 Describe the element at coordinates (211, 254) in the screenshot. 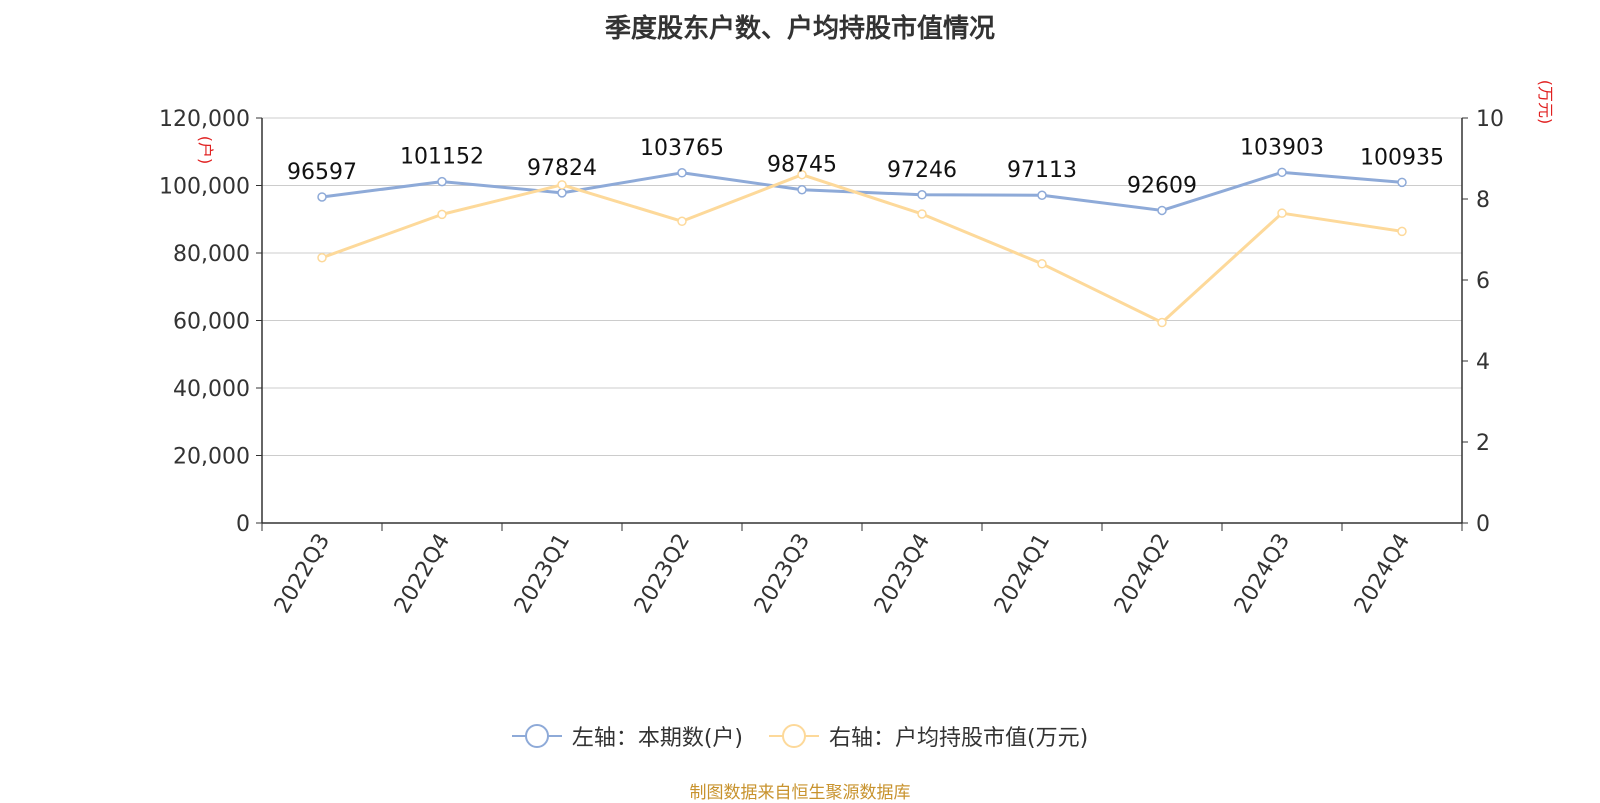

I see `left-axis-tick-label: 80,000` at that location.